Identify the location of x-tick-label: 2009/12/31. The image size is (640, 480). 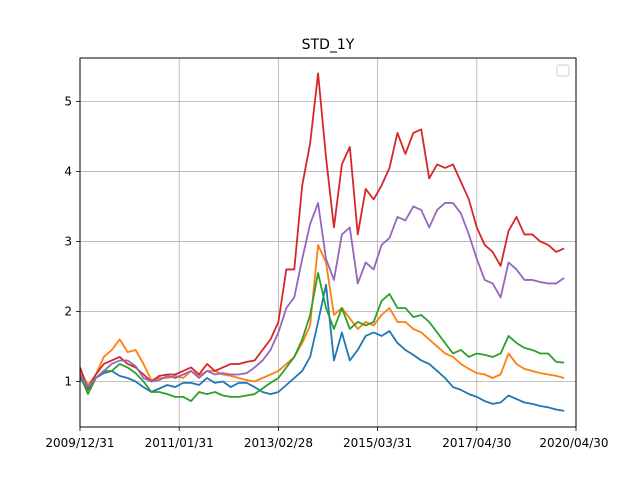
(79, 443).